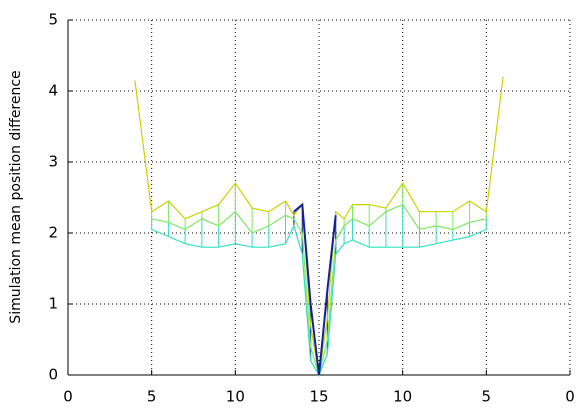 Image resolution: width=579 pixels, height=412 pixels. What do you see at coordinates (53, 162) in the screenshot?
I see `y-tick-label: 3` at bounding box center [53, 162].